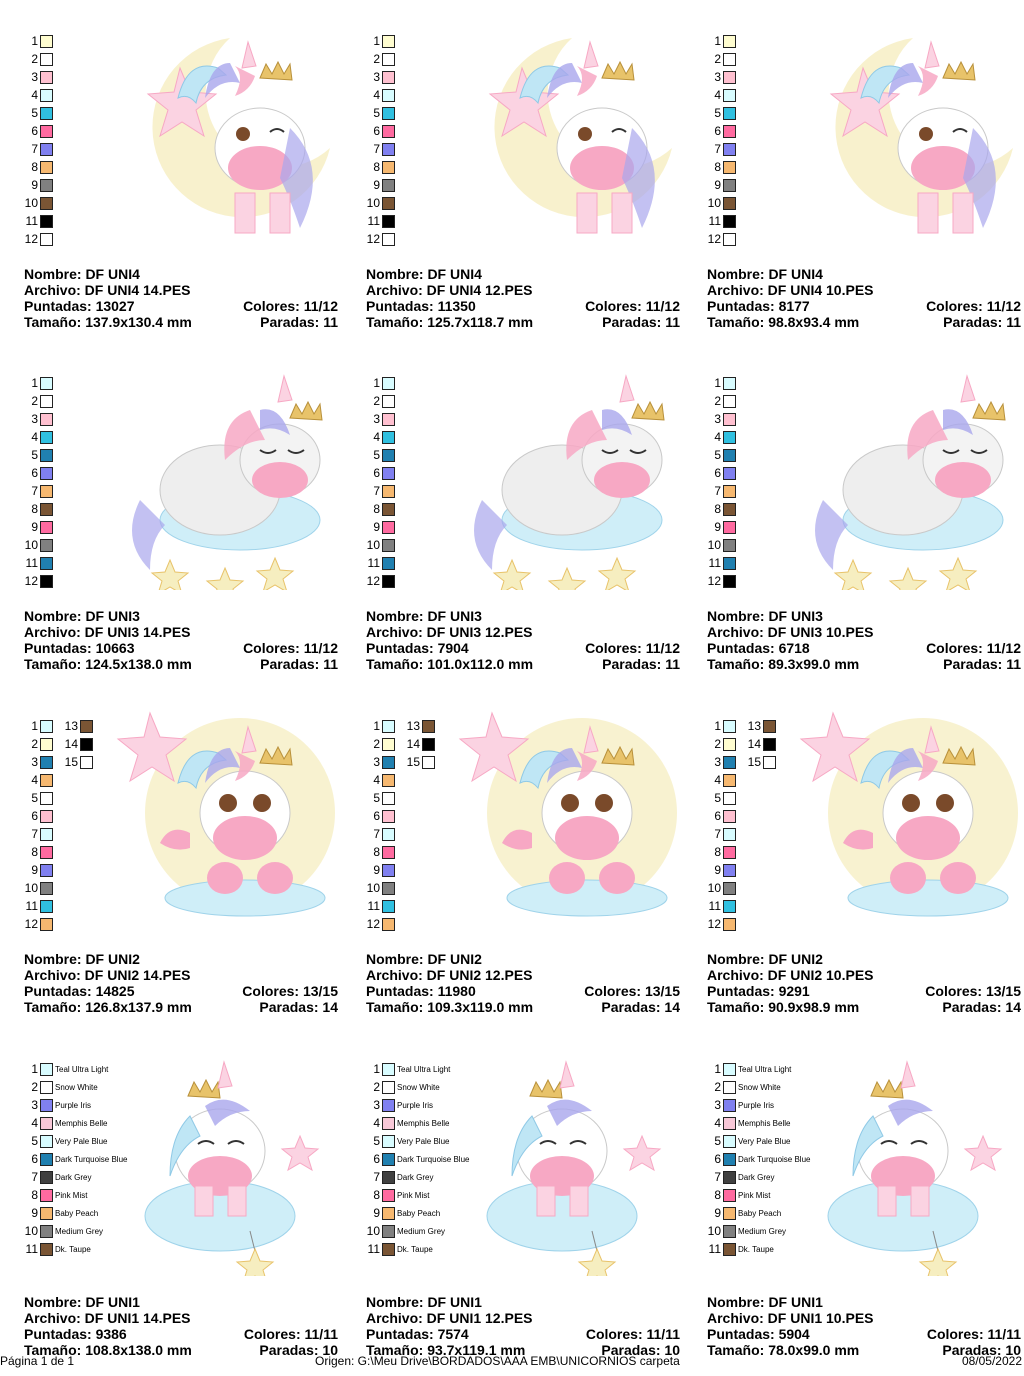  Describe the element at coordinates (82, 1069) in the screenshot. I see `swatch-color-name: Teal Ultra Light` at that location.